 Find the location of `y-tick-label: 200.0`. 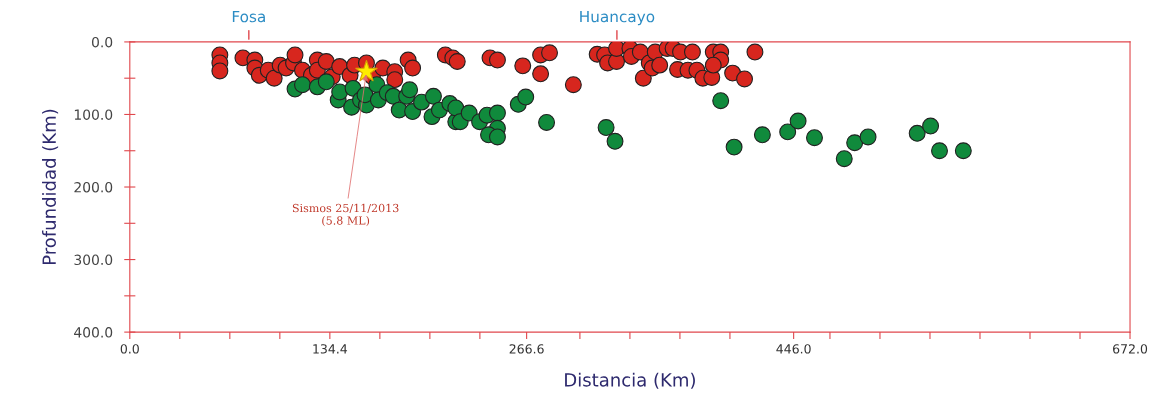

y-tick-label: 200.0 is located at coordinates (93, 187).